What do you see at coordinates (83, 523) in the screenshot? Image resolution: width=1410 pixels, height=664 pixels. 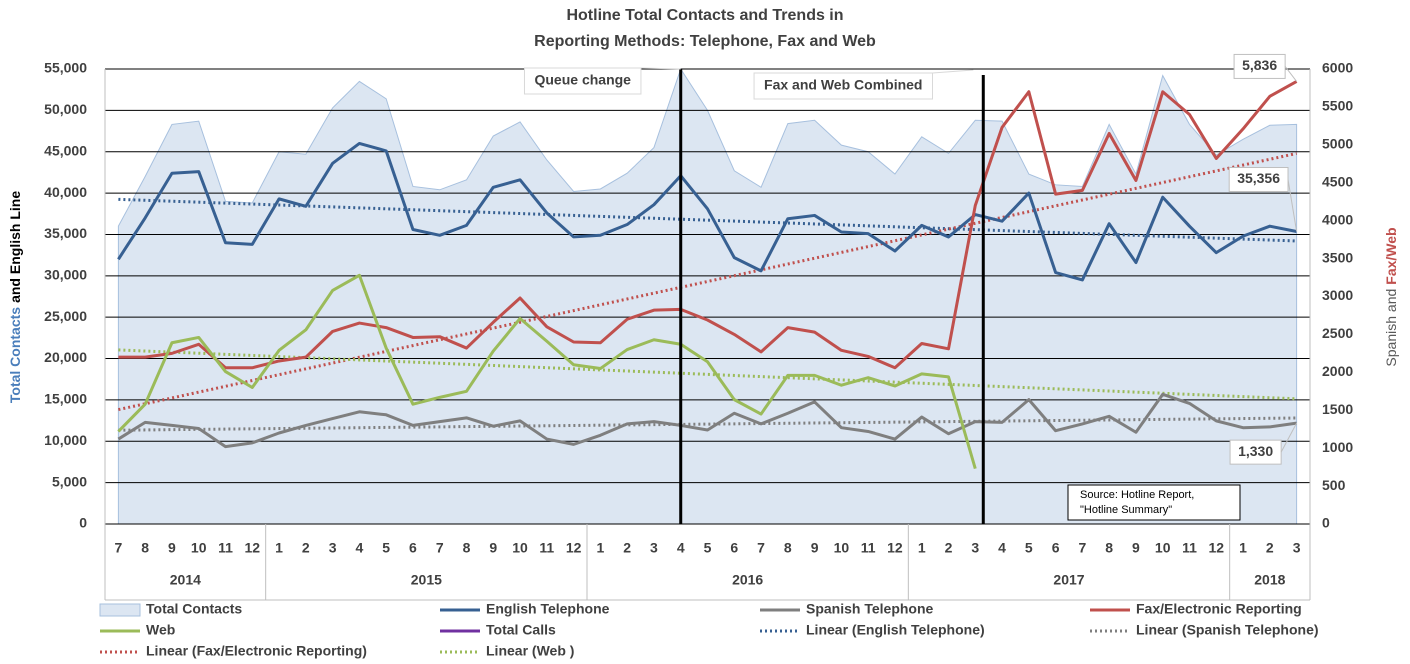 I see `y-tick-label: 0` at bounding box center [83, 523].